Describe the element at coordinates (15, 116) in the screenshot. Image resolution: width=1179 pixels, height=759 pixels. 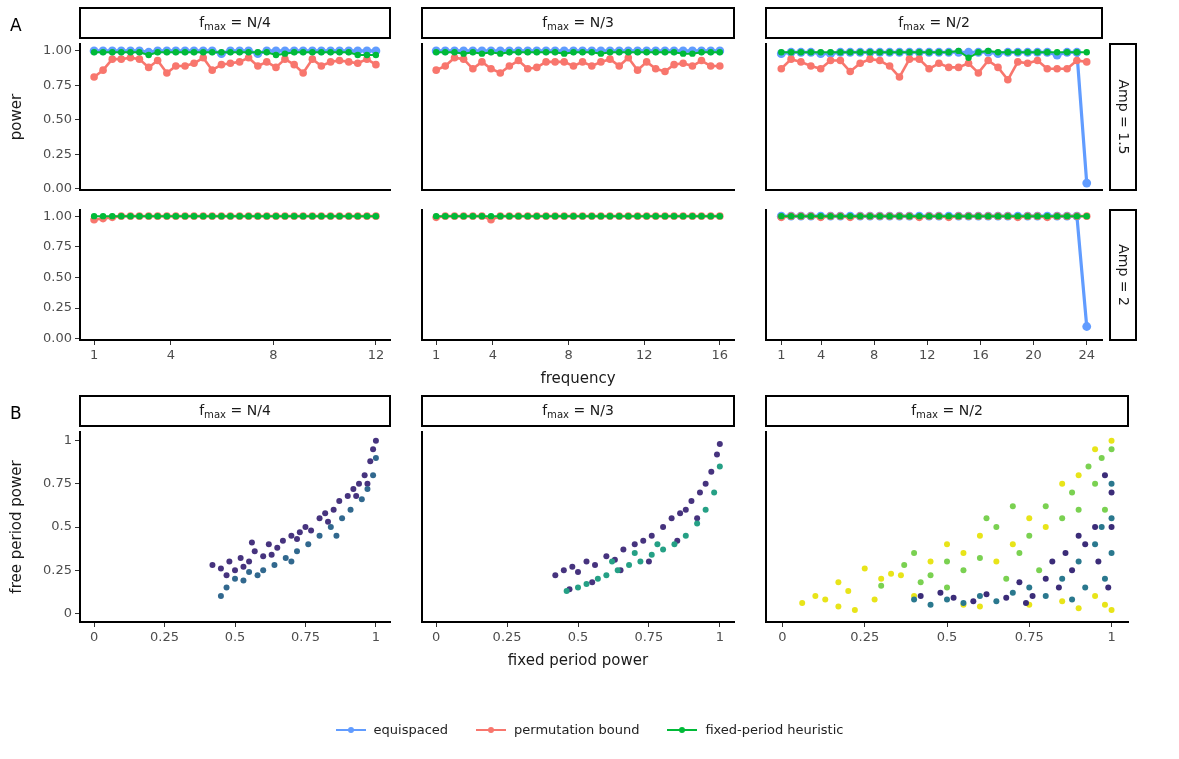
I see `y-axis-title: power` at that location.